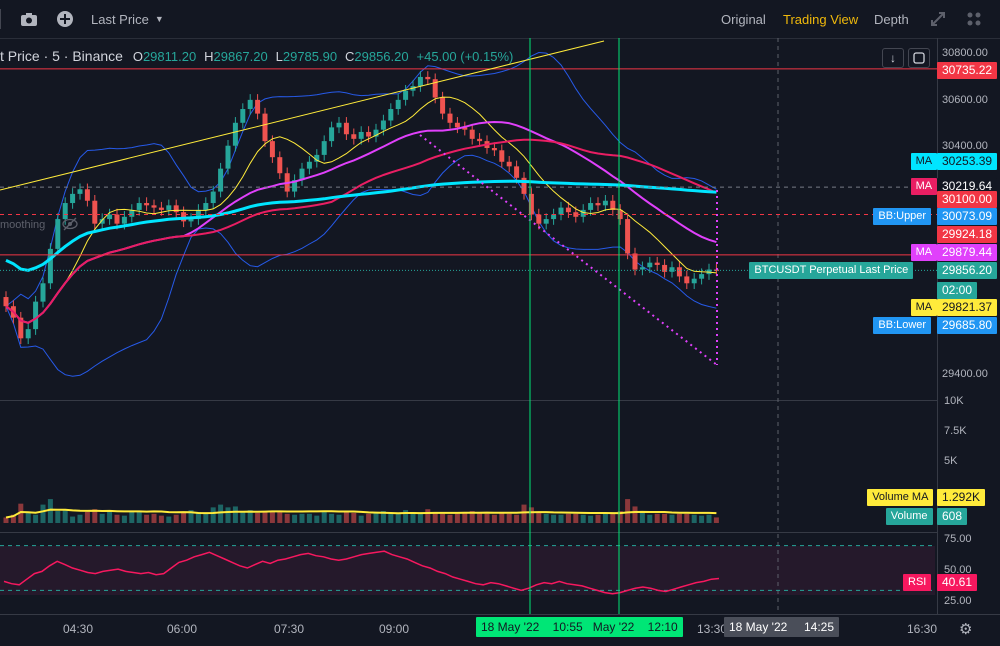 This screenshot has width=1000, height=646. What do you see at coordinates (159, 19) in the screenshot?
I see `caret-down-icon: ▼` at bounding box center [159, 19].